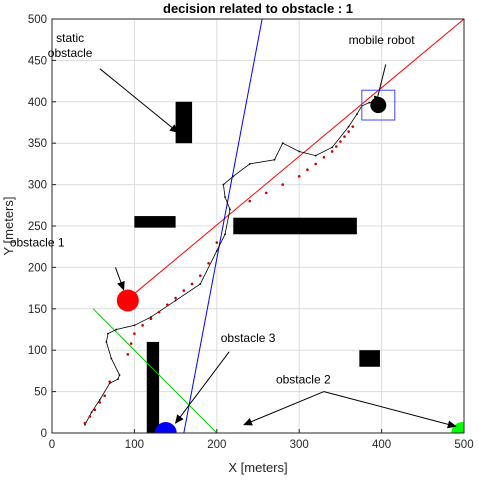  Describe the element at coordinates (299, 445) in the screenshot. I see `x-tick-label: 300` at that location.